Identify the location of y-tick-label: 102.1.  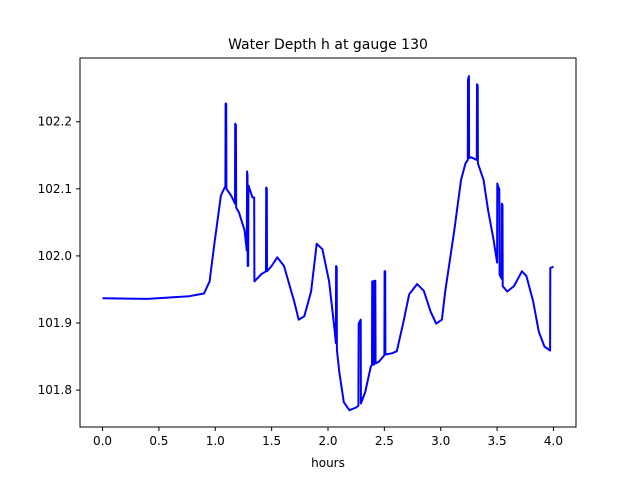
(55, 189).